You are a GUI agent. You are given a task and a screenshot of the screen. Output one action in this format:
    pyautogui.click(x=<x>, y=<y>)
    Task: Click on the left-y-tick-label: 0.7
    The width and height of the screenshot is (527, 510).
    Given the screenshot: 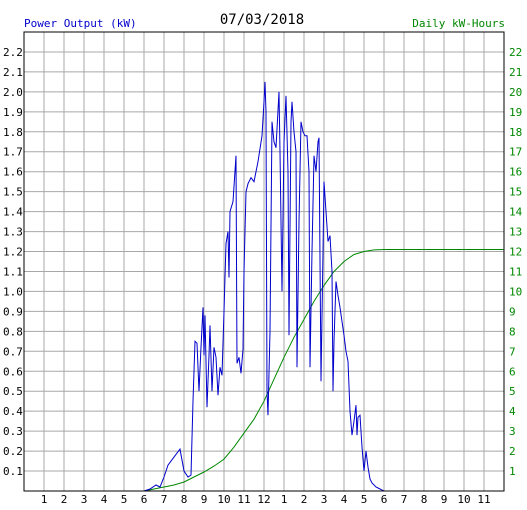 What is the action you would take?
    pyautogui.click(x=13, y=351)
    